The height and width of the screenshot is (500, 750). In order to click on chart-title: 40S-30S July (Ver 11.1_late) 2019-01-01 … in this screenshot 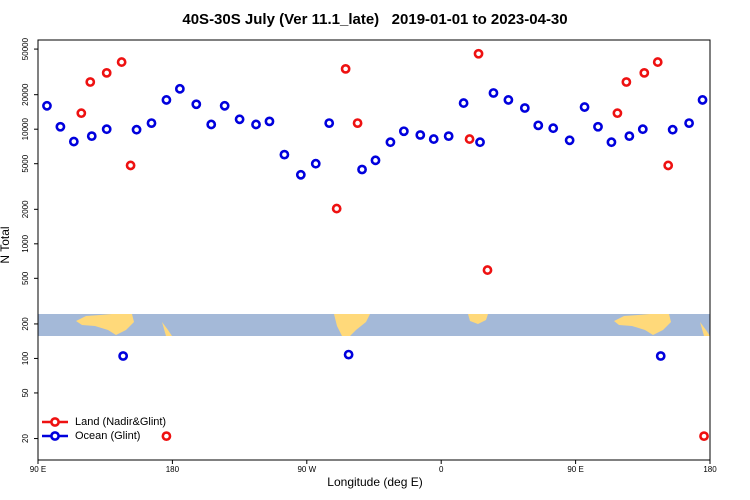, I will do `click(374, 19)`.